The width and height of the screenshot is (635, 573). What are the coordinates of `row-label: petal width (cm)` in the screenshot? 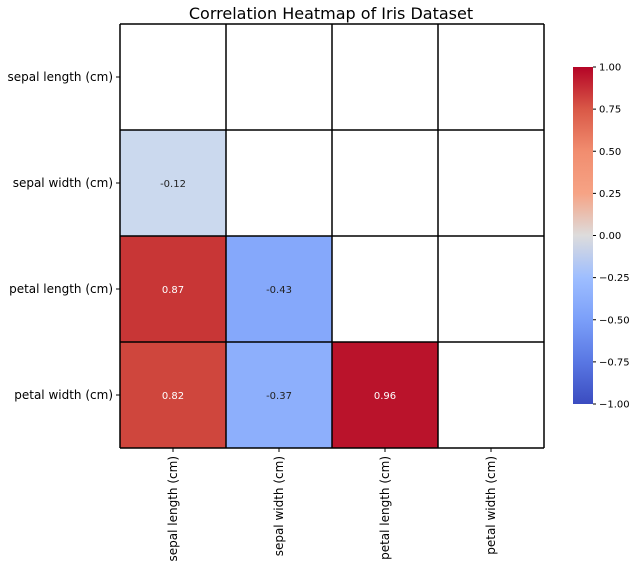 It's located at (63, 395).